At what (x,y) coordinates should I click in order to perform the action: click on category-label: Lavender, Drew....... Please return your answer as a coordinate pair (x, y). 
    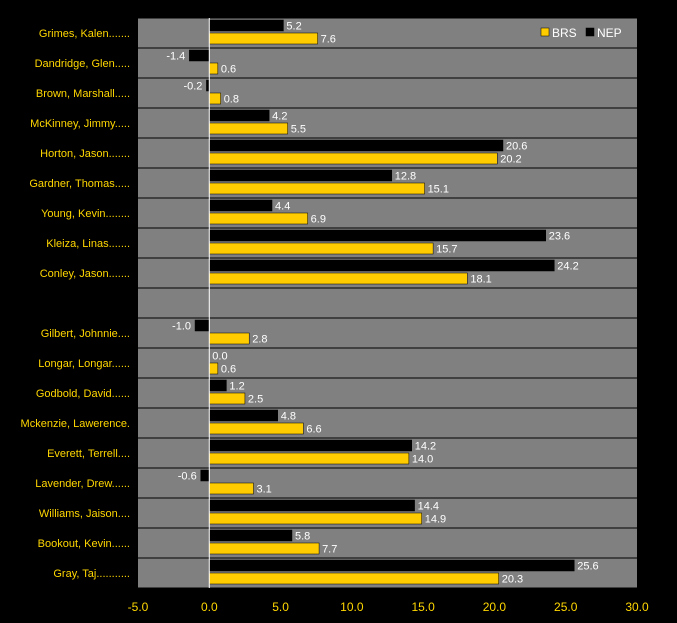
    Looking at the image, I should click on (82, 484).